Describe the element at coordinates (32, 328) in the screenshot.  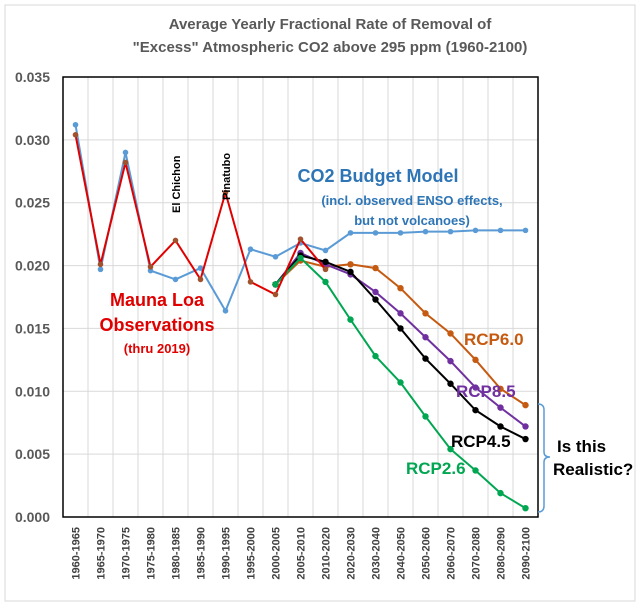
I see `y-tick-label: 0.015` at that location.